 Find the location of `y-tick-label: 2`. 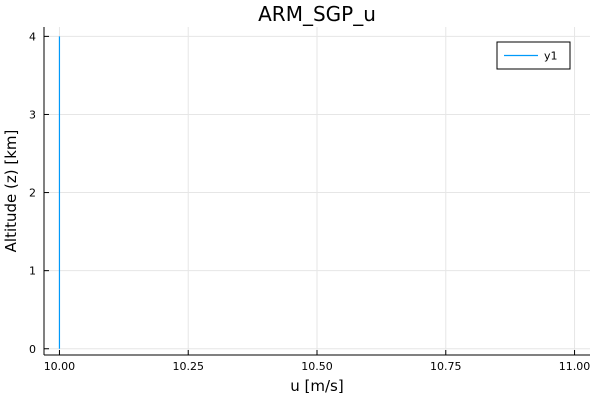

y-tick-label: 2 is located at coordinates (32, 193).